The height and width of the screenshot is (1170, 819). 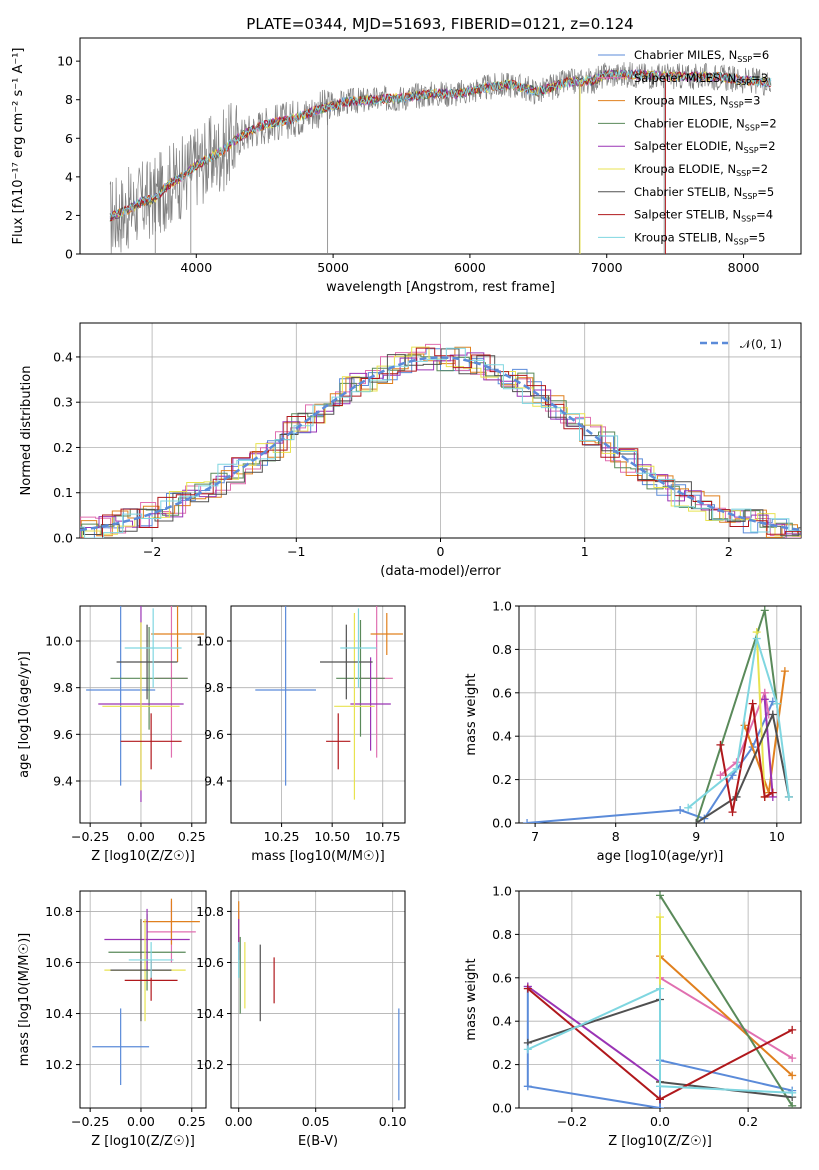 I want to click on x-tick-label: 0, so click(x=441, y=551).